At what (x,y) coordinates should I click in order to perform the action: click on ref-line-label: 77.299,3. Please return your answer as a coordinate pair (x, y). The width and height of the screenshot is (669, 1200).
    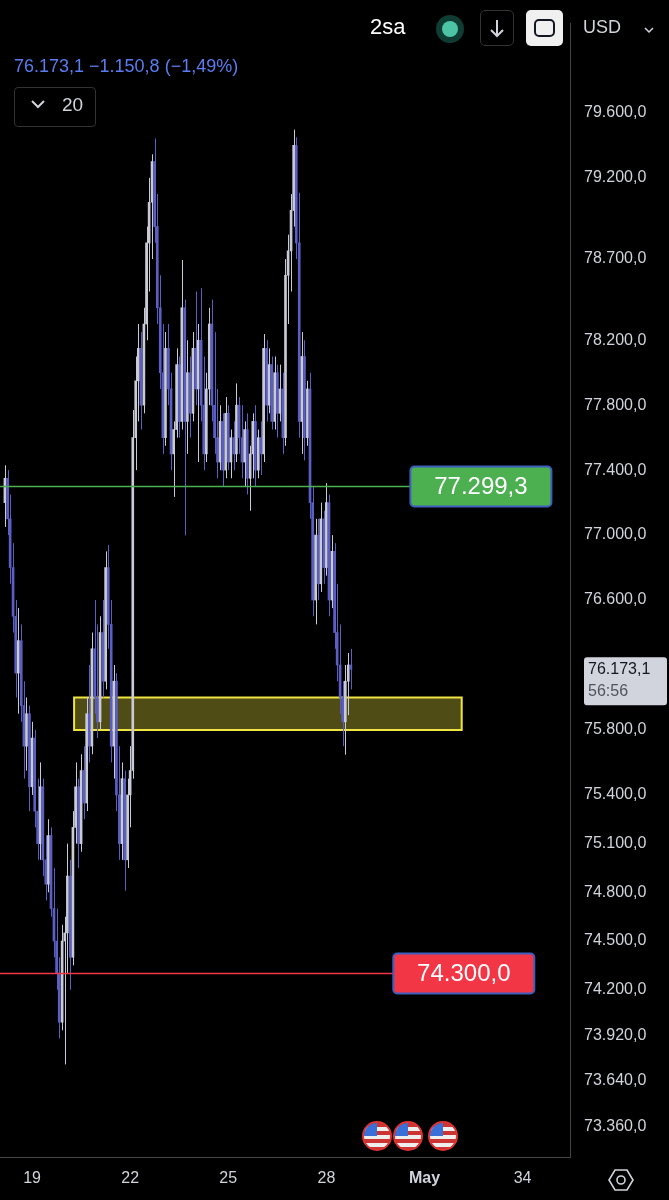
    Looking at the image, I should click on (481, 486).